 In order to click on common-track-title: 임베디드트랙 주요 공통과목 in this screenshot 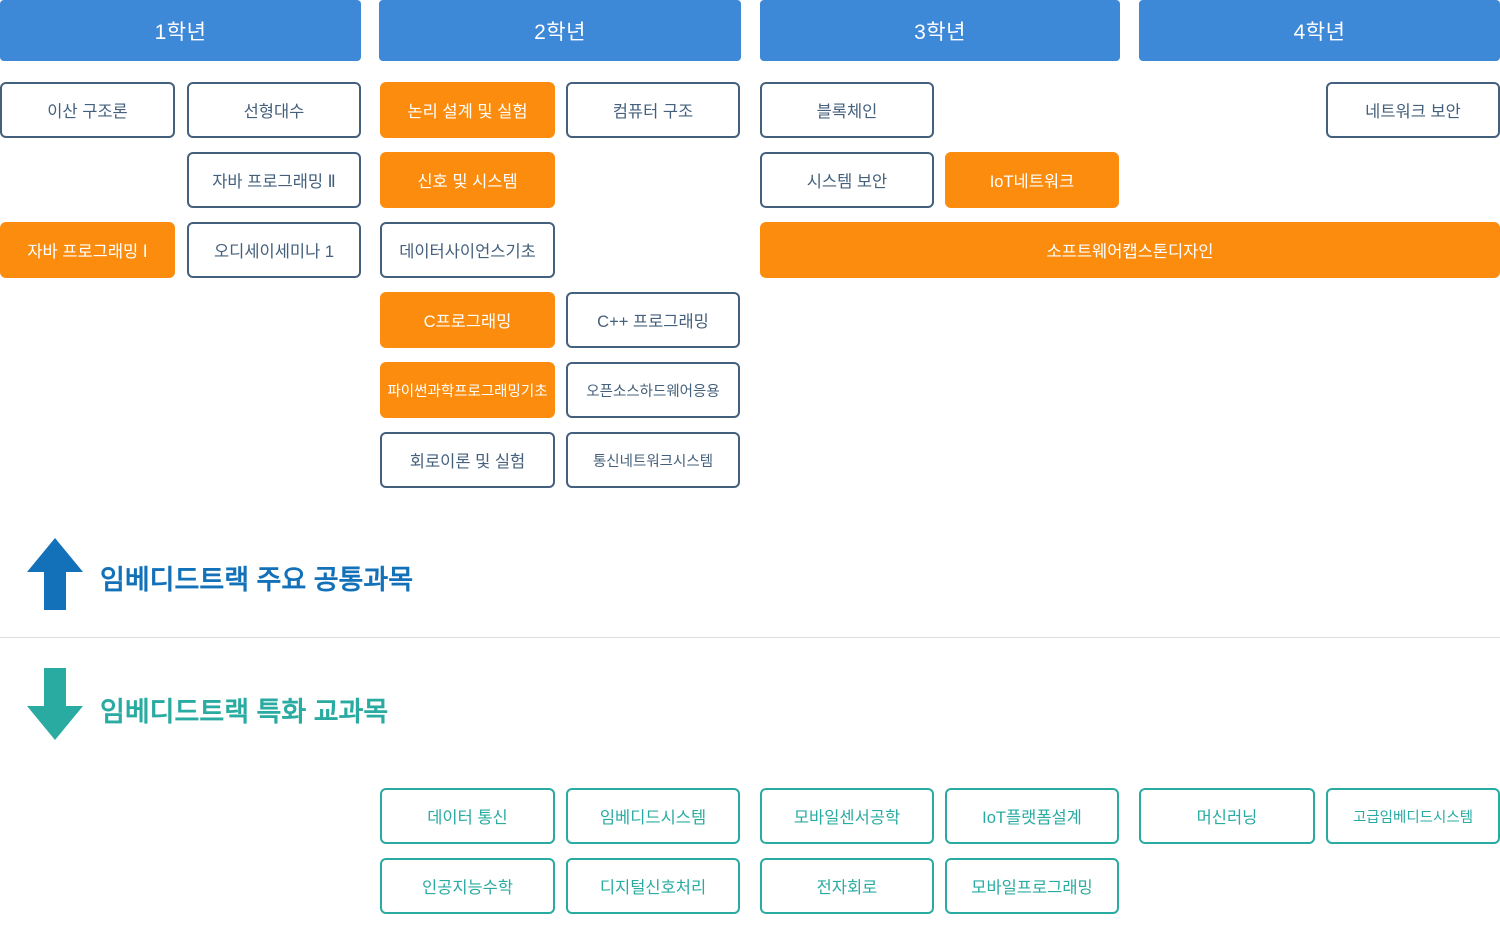, I will do `click(257, 580)`.